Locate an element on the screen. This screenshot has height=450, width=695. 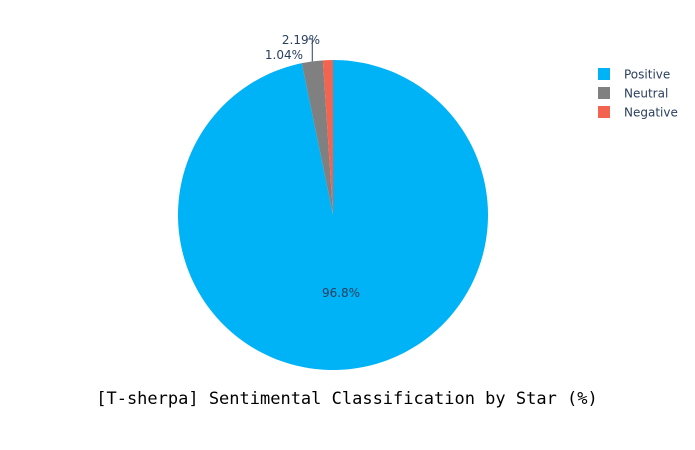
legend-label-neutral: Neutral is located at coordinates (646, 94).